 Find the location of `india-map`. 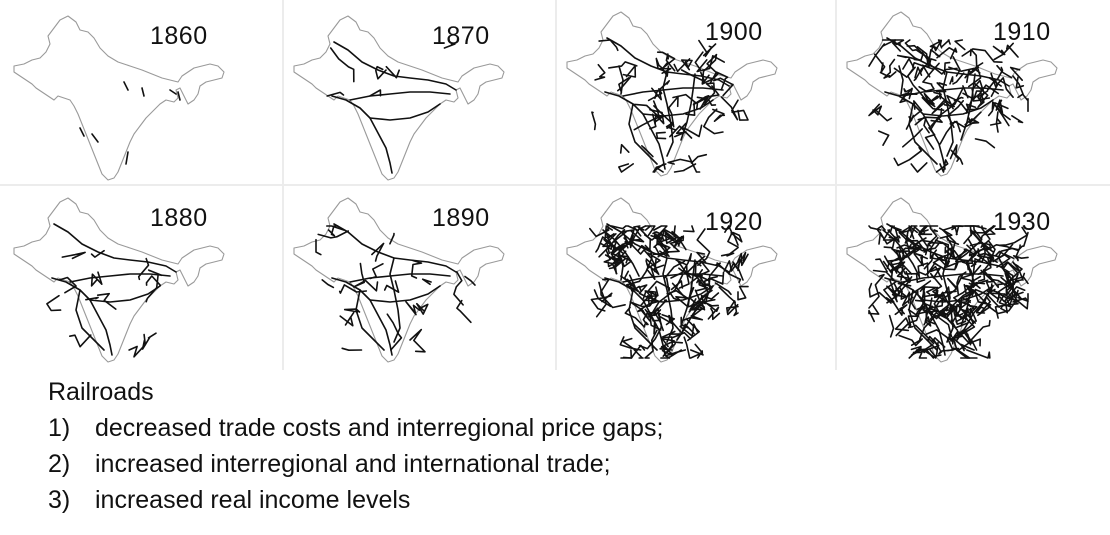

india-map is located at coordinates (672, 280).